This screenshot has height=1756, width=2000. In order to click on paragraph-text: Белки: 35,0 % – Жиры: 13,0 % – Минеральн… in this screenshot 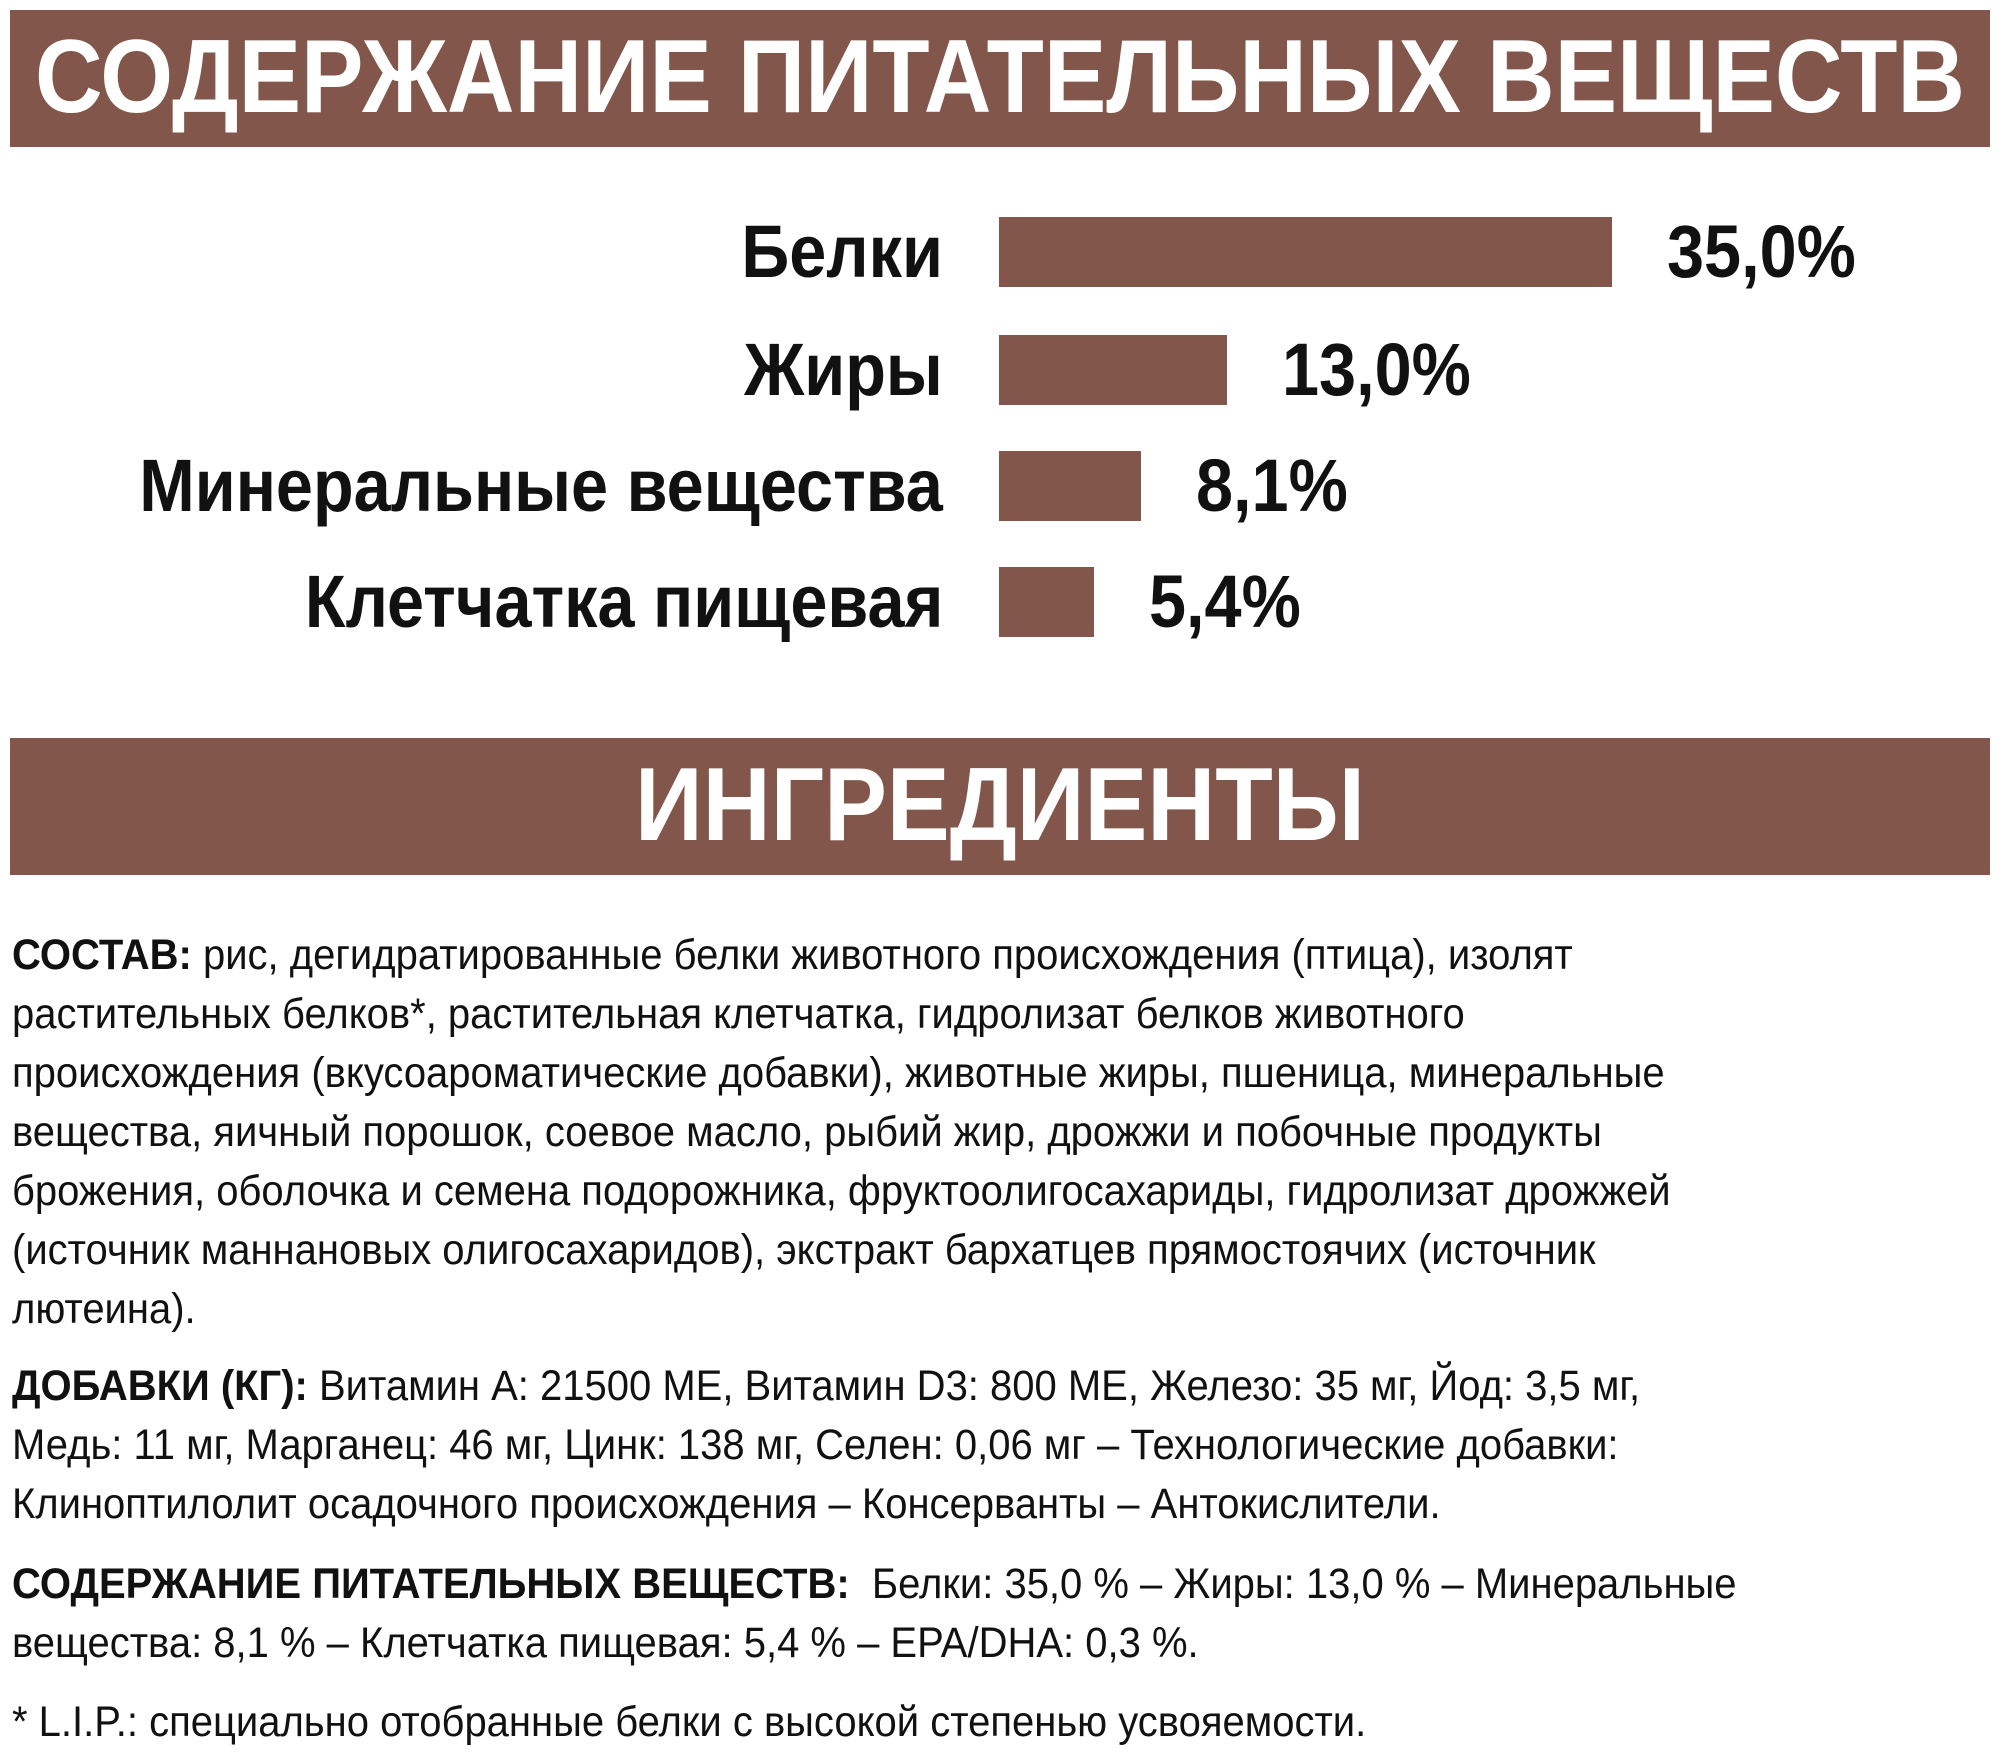, I will do `click(1293, 1584)`.